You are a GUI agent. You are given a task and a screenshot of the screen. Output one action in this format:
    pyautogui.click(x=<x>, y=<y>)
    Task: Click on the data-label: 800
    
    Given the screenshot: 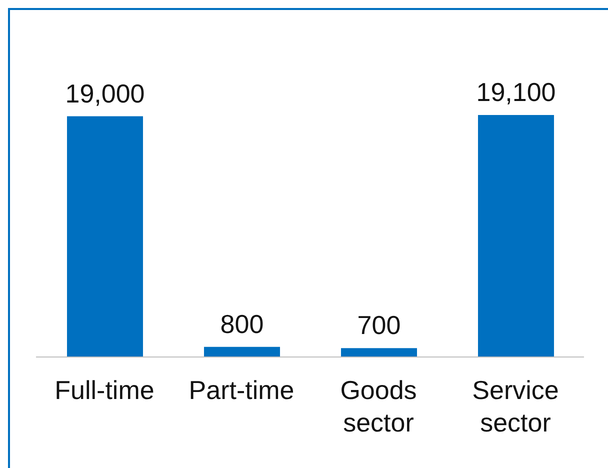 What is the action you would take?
    pyautogui.click(x=242, y=323)
    